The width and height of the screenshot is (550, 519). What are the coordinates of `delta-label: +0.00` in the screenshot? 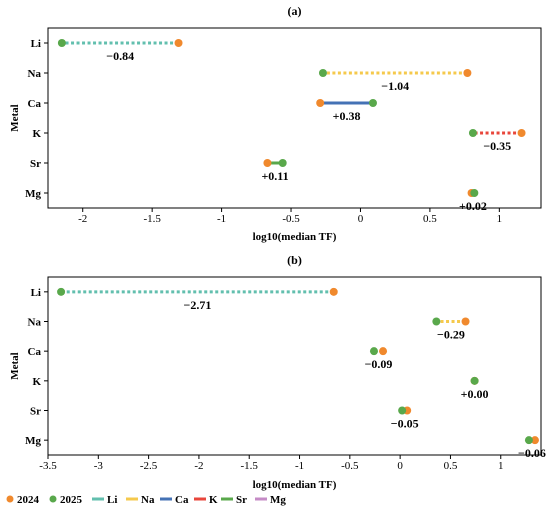 It's located at (475, 394).